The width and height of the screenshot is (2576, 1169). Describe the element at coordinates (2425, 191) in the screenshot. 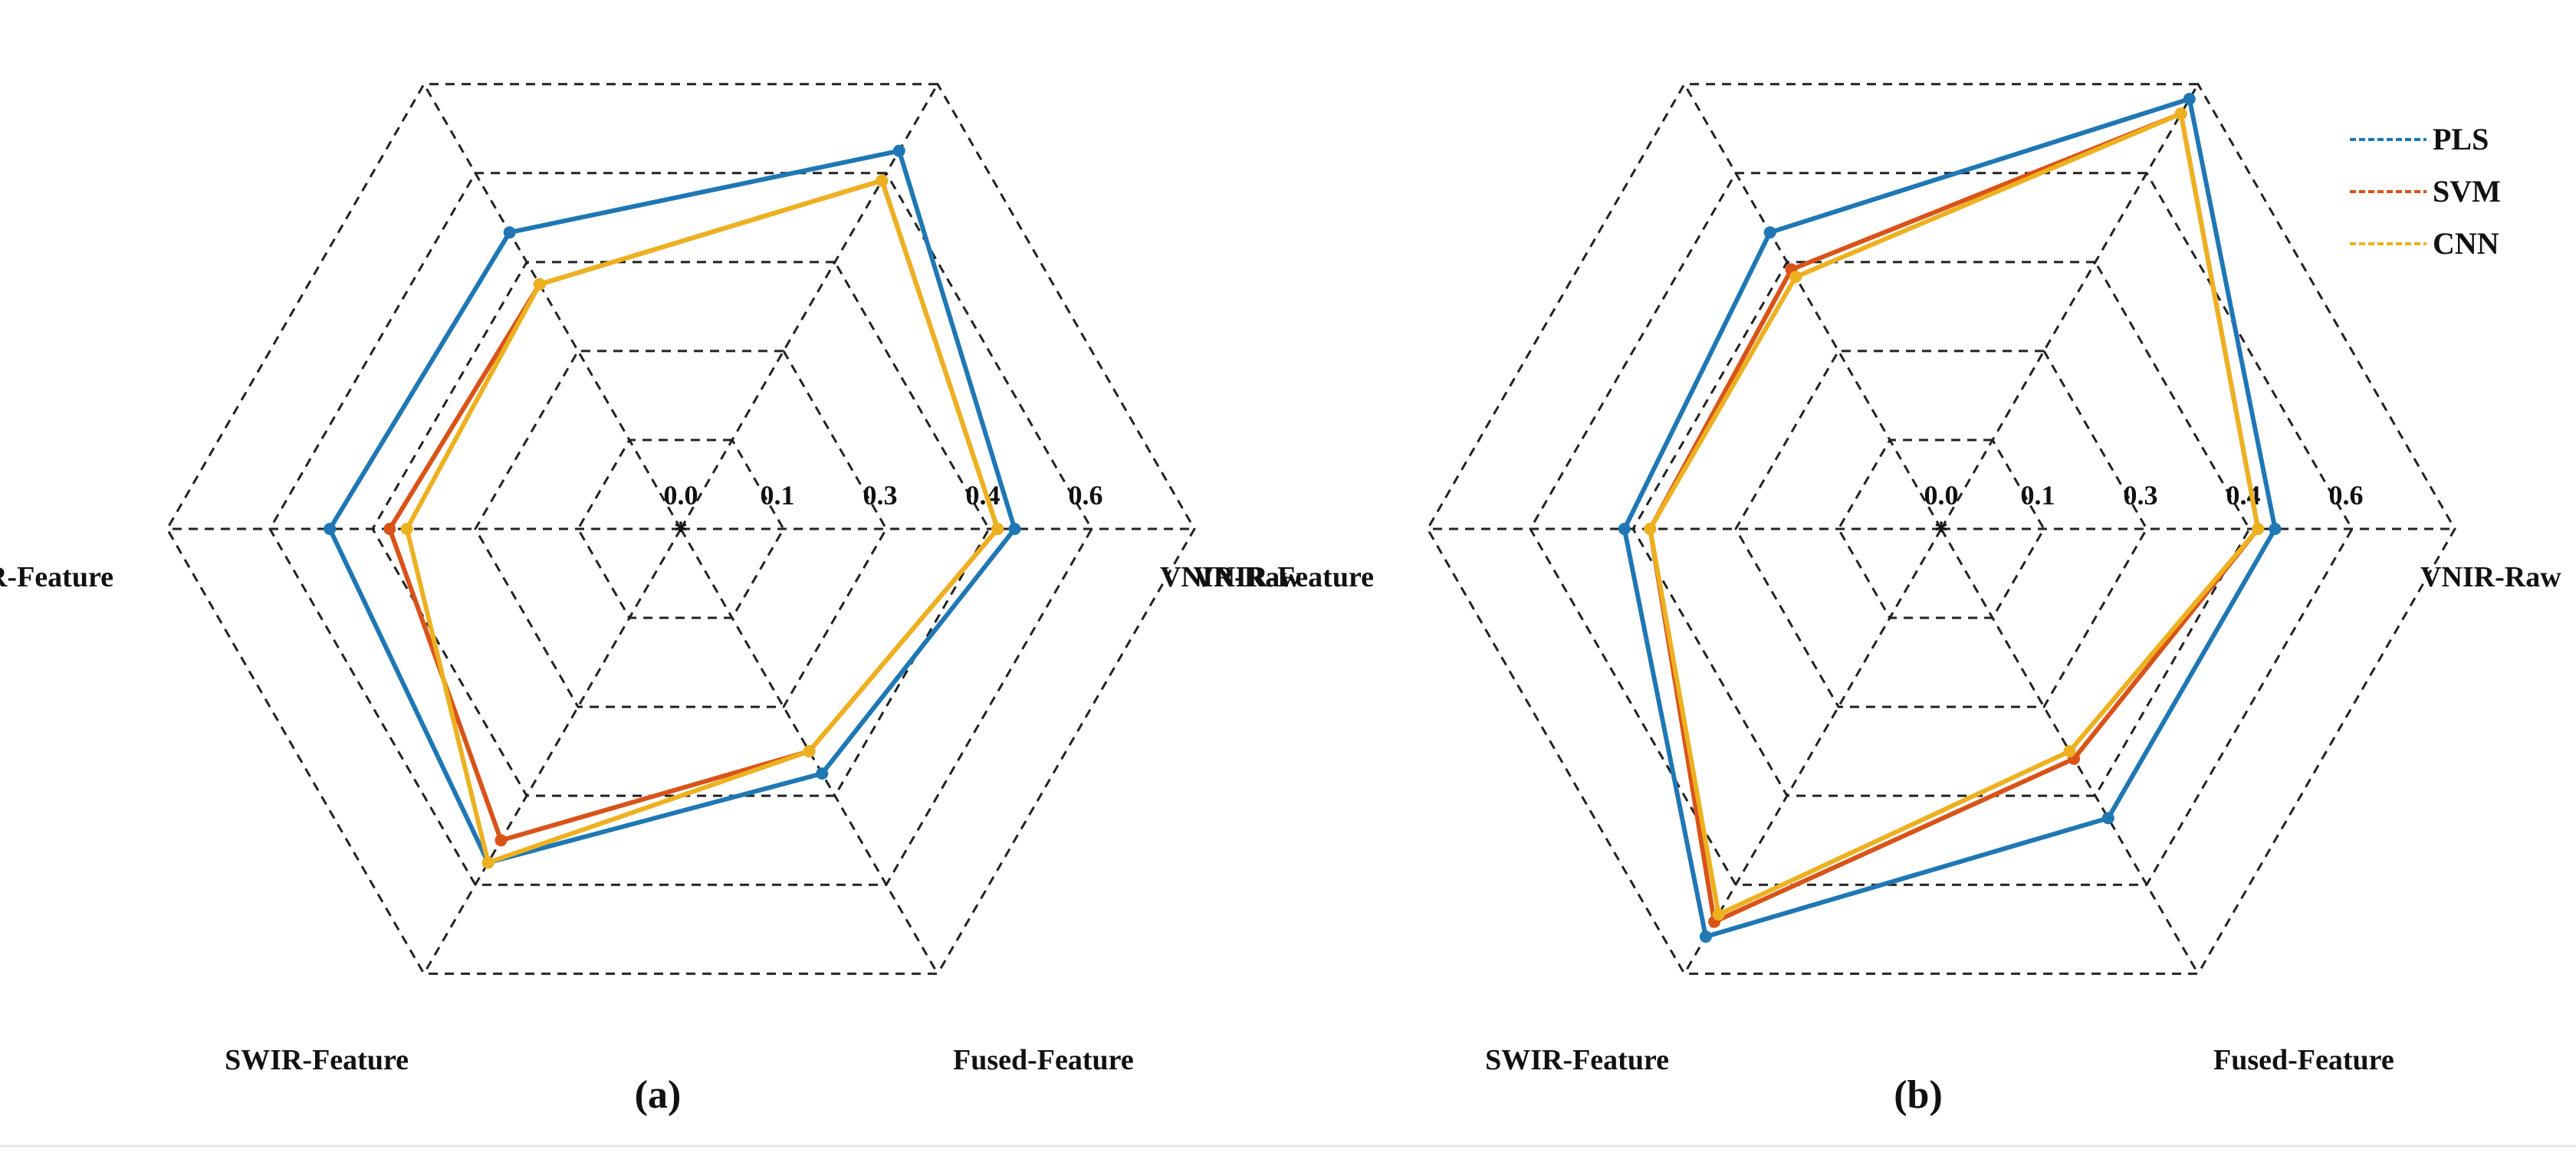

I see `legend: PLS SVM CNN` at that location.